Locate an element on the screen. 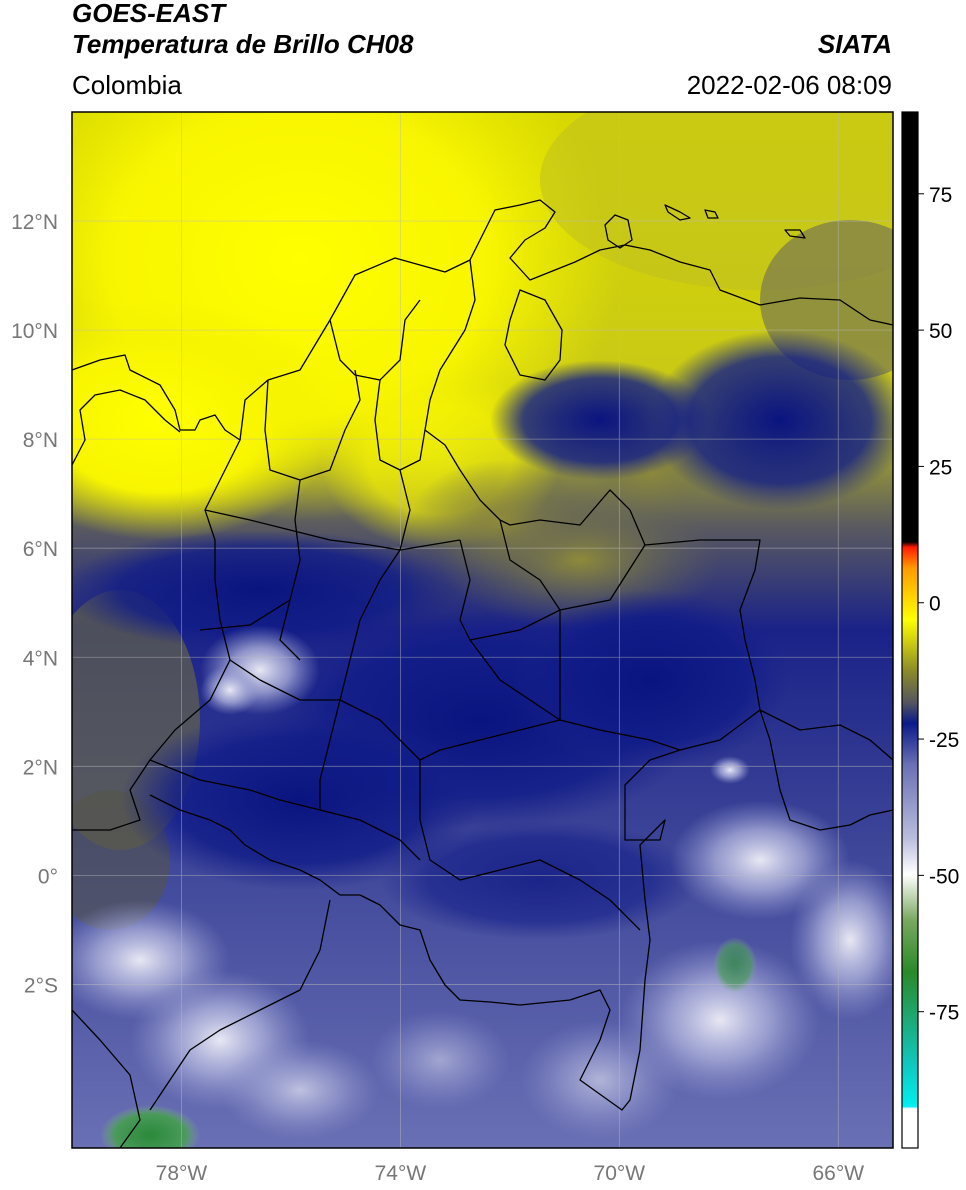  latitude-tick-label: 10°N is located at coordinates (34, 331).